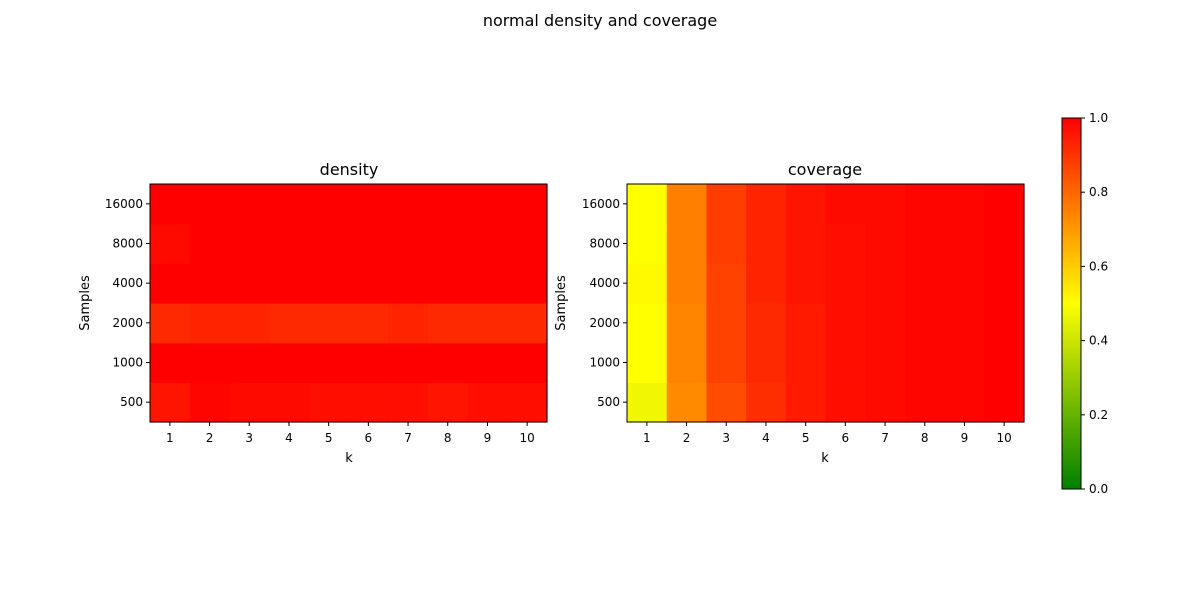  What do you see at coordinates (170, 438) in the screenshot?
I see `density-x-tick-label: 1` at bounding box center [170, 438].